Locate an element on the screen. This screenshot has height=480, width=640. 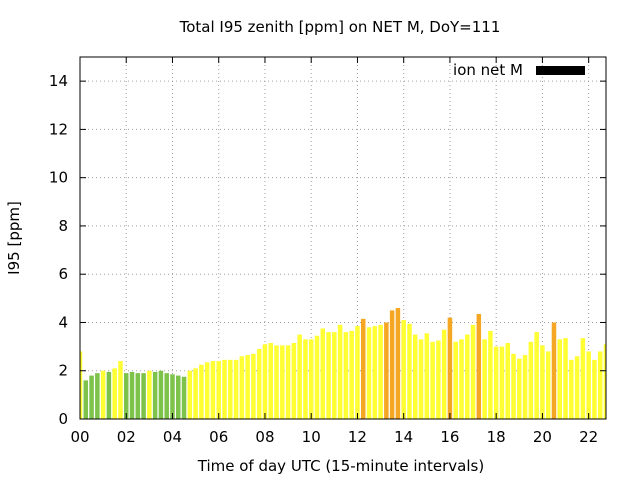
chart-title: Total I95 zenith [ppm] on NET M, DoY=111 is located at coordinates (340, 27).